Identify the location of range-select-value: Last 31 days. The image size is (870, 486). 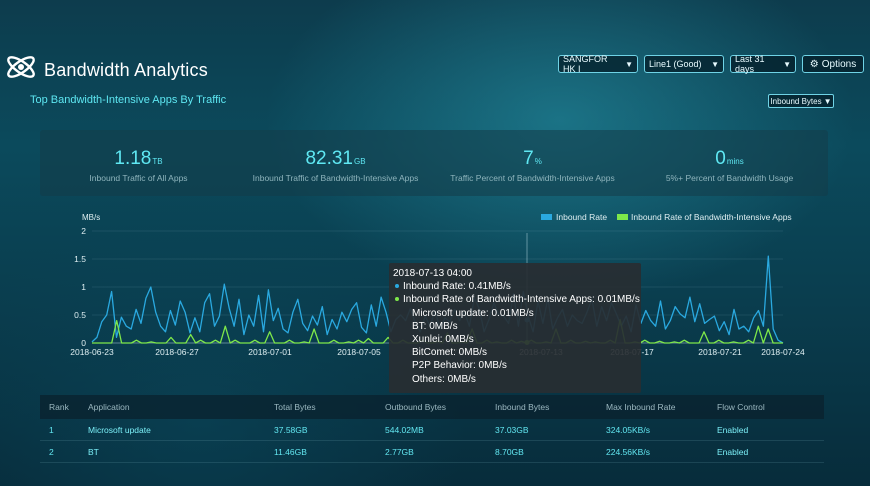
(750, 64).